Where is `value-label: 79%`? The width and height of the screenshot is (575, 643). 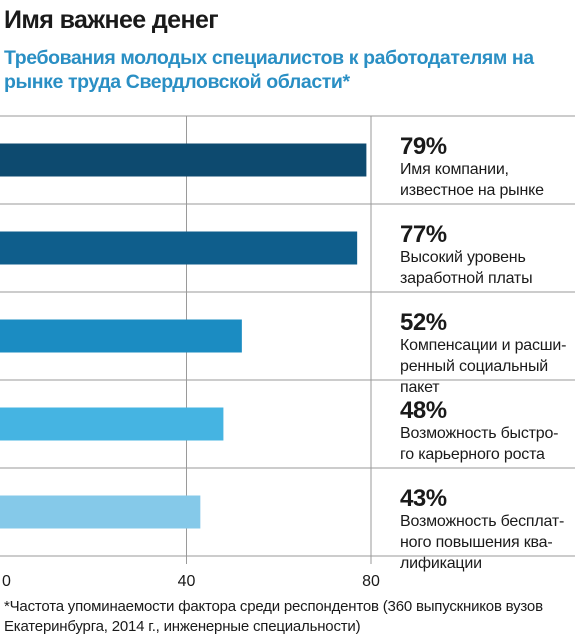
value-label: 79% is located at coordinates (423, 146).